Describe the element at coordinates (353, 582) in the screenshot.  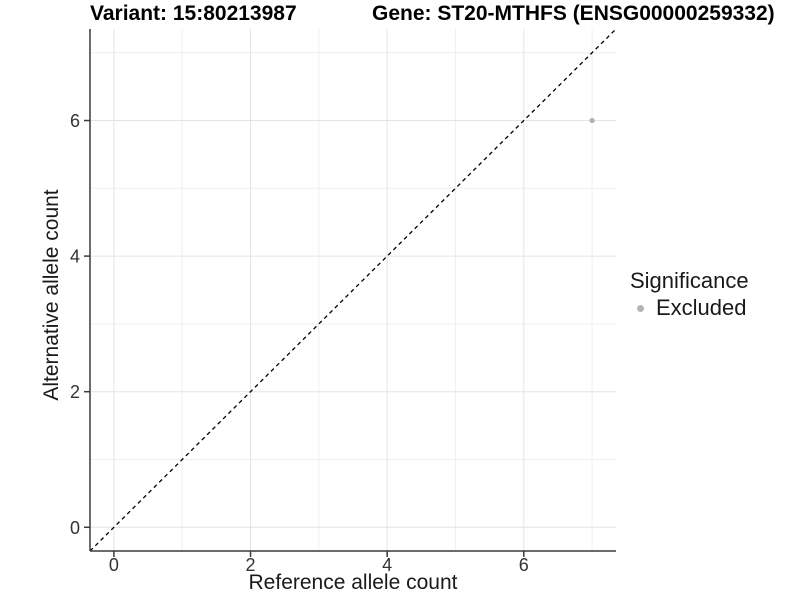
I see `x-axis-label: Reference allele count` at that location.